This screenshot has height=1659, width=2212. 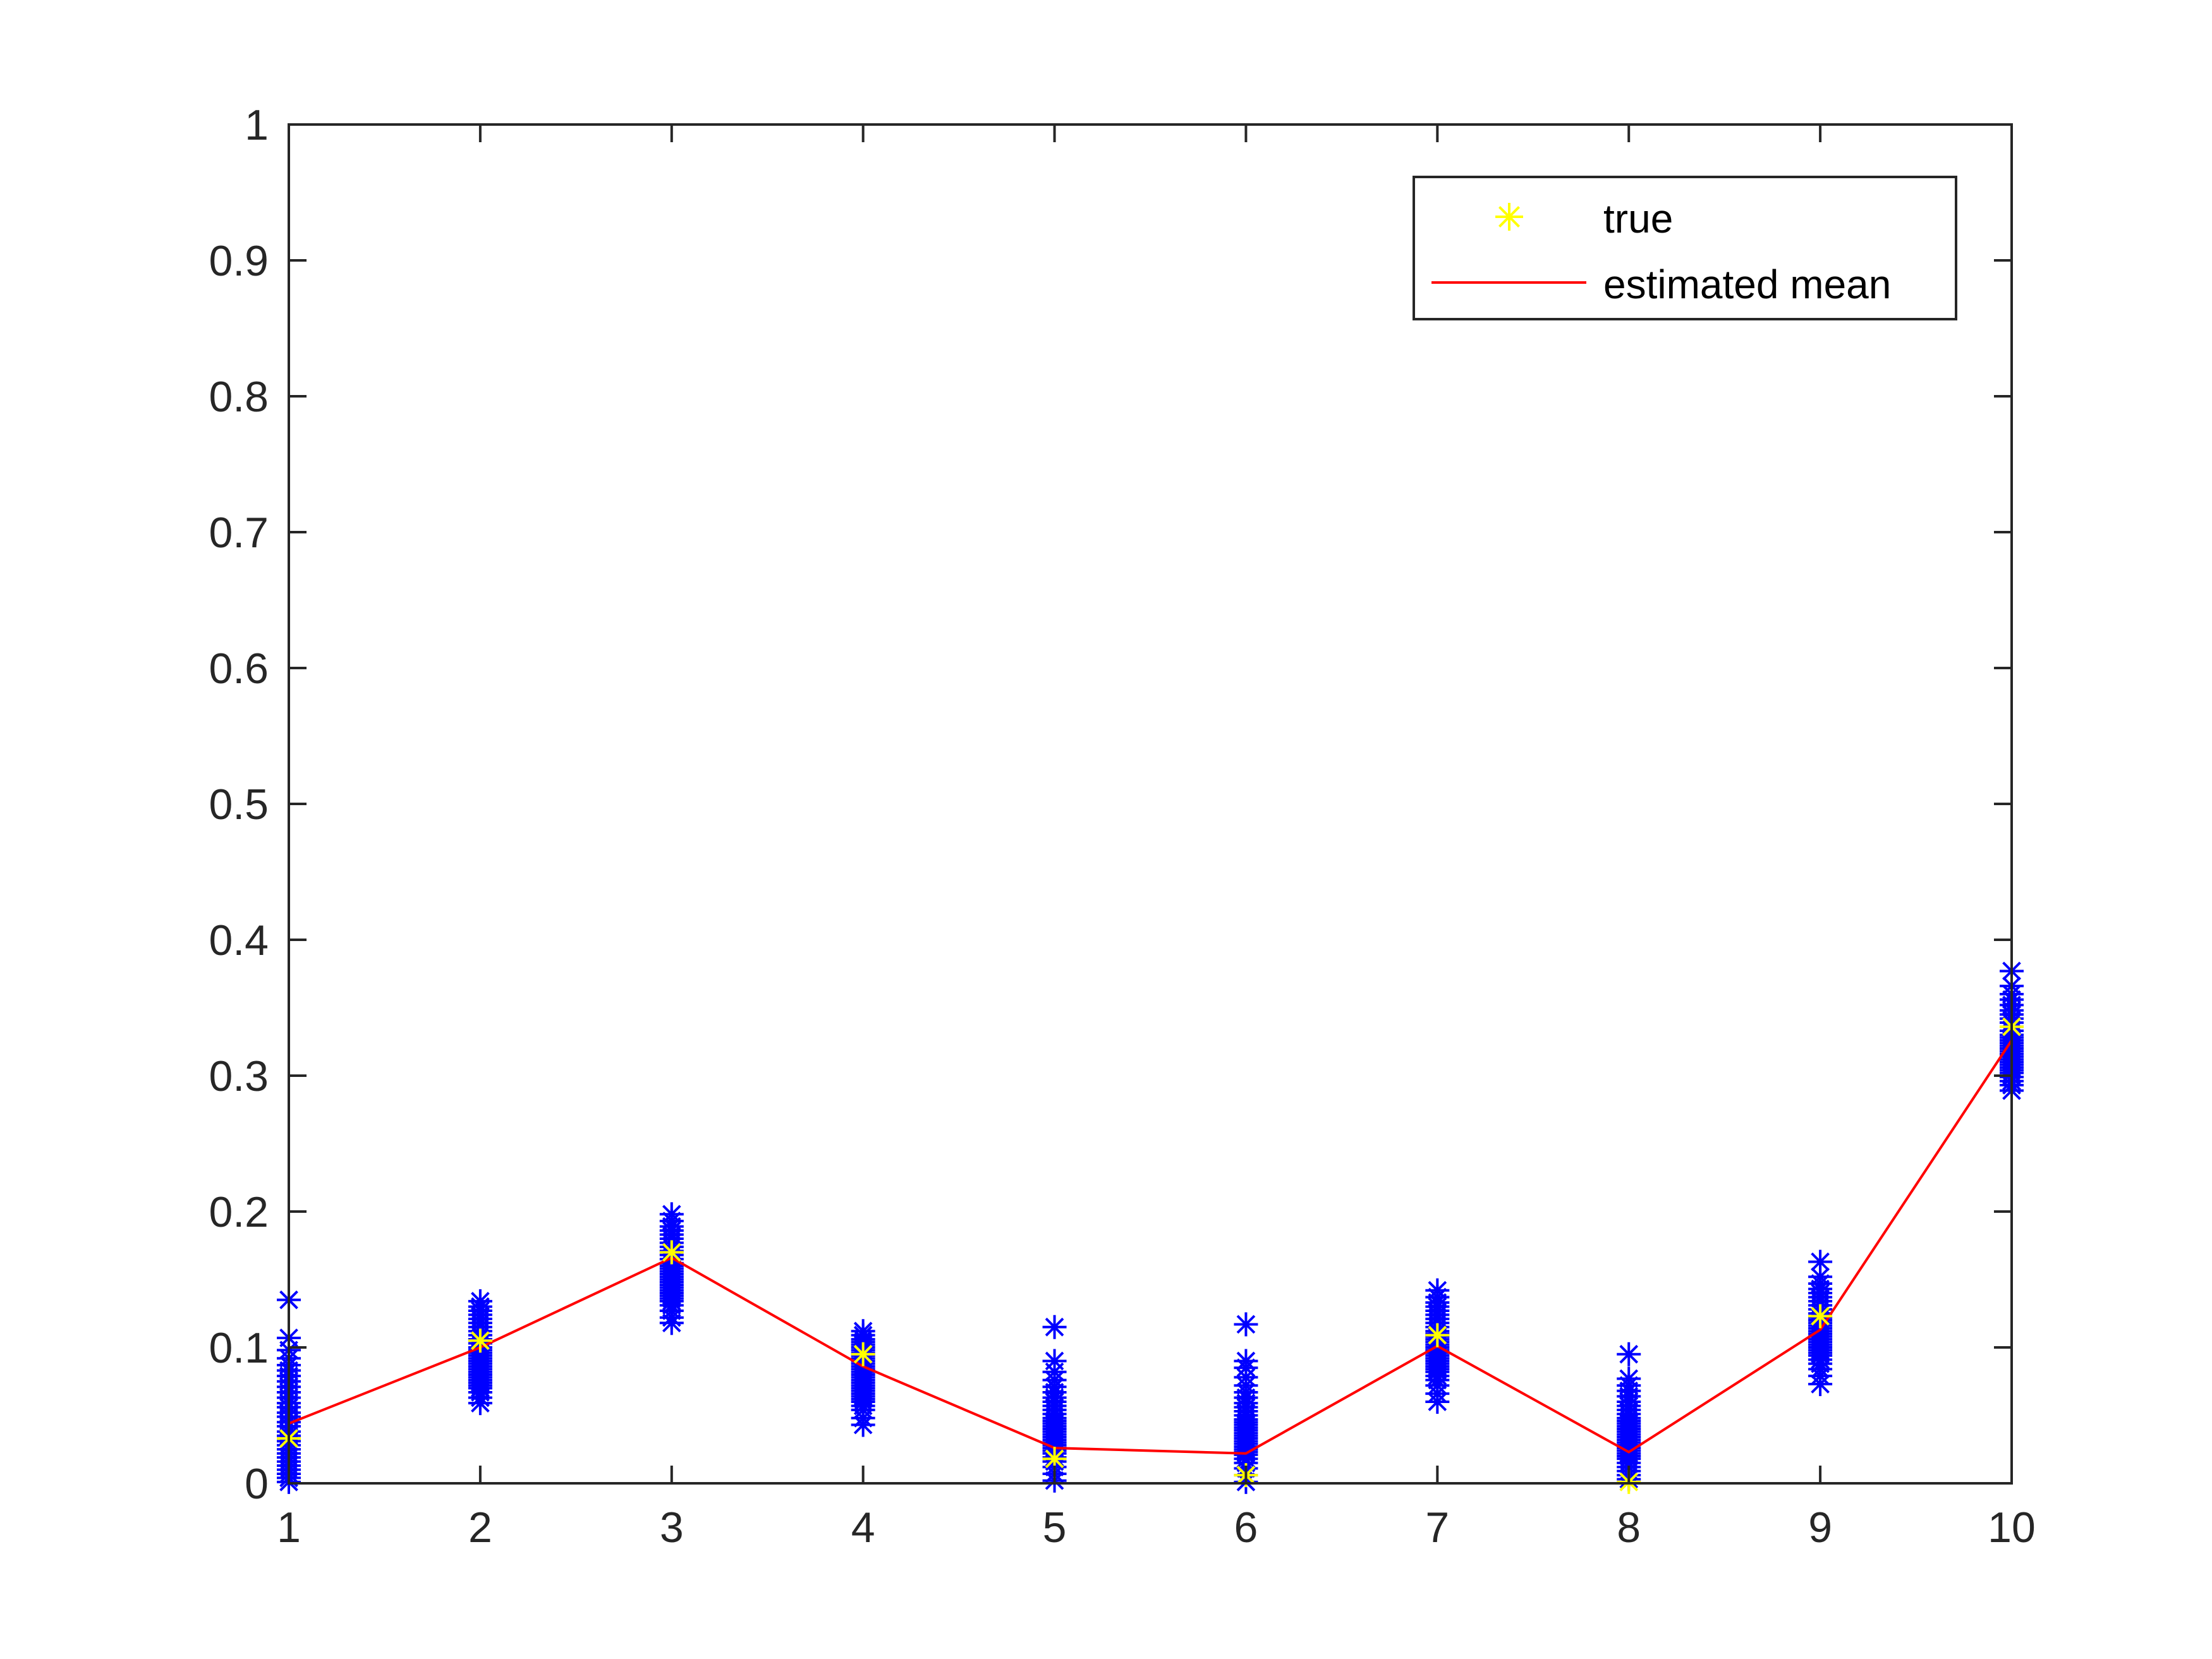 What do you see at coordinates (239, 261) in the screenshot?
I see `y-tick-label: 0.9` at bounding box center [239, 261].